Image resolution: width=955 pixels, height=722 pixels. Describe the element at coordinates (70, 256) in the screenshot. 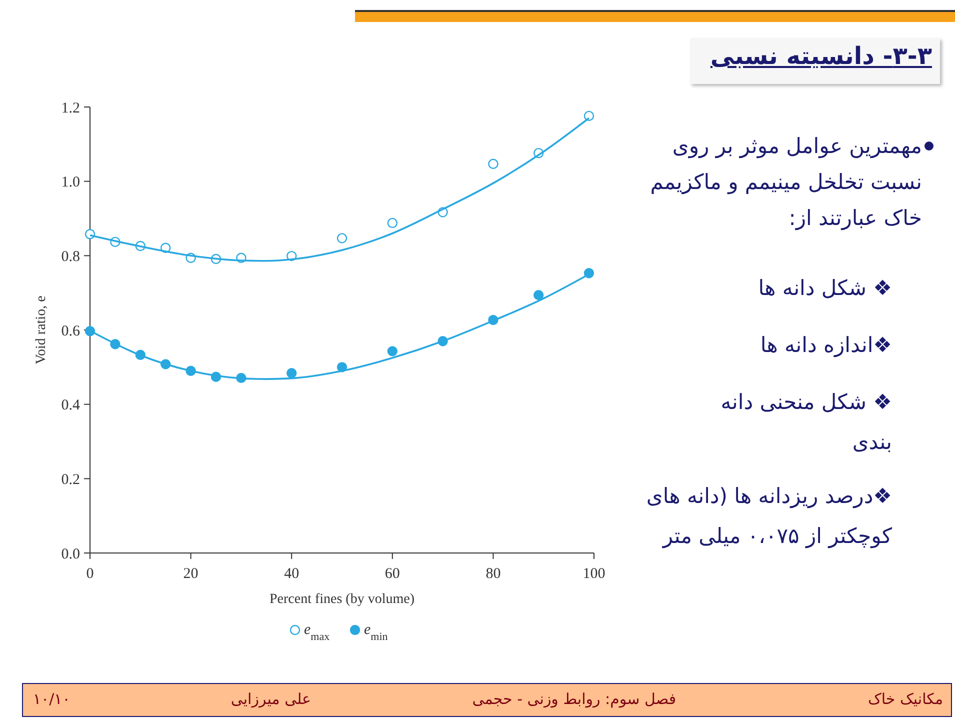

I see `y-tick-label: 0.8` at that location.